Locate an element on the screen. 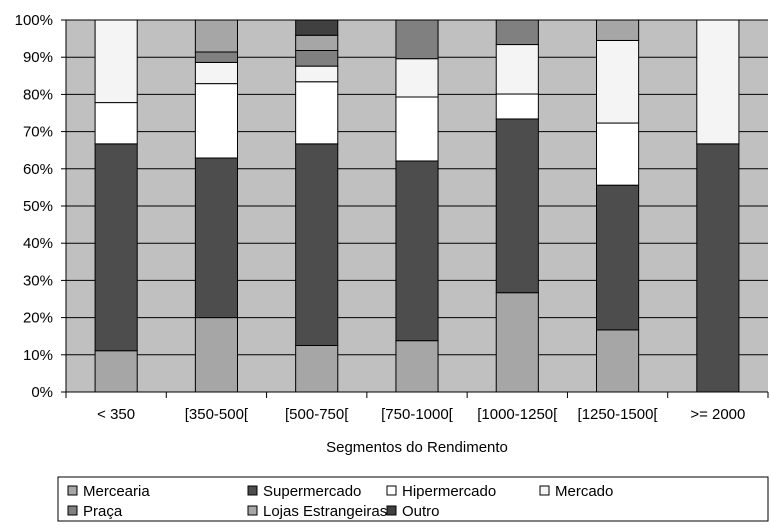 Image resolution: width=771 pixels, height=525 pixels. legend-label: Mercado is located at coordinates (584, 491).